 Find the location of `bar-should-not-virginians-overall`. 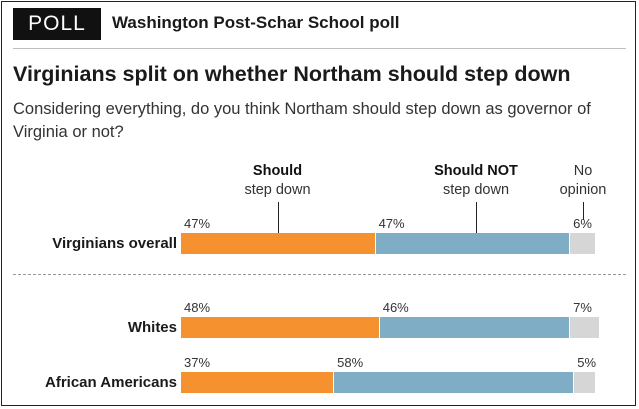

bar-should-not-virginians-overall is located at coordinates (472, 243).